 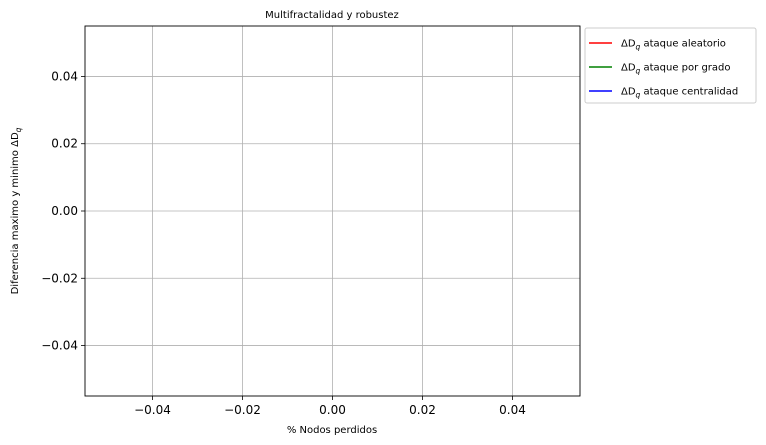 I want to click on y-tick-label: −0.02, so click(x=59, y=278).